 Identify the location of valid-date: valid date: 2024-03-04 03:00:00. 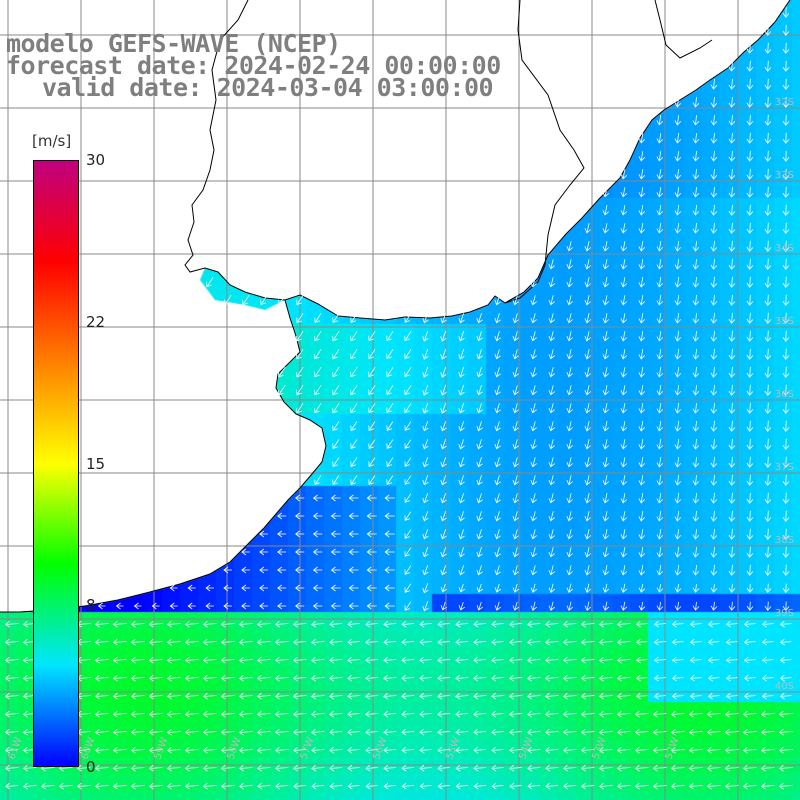
(268, 87).